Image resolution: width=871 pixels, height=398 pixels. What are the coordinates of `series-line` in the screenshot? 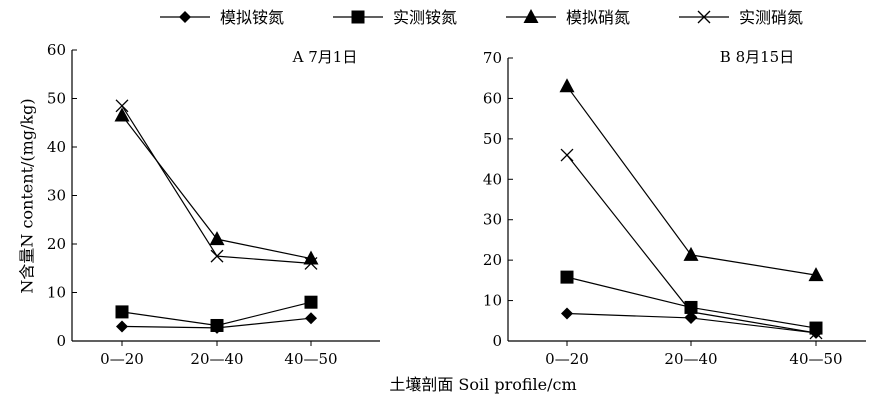 It's located at (691, 180).